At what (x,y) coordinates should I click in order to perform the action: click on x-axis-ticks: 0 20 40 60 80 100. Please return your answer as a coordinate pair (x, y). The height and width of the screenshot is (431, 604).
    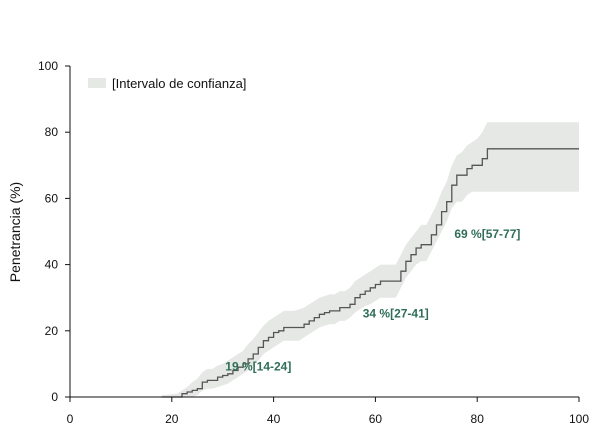
    Looking at the image, I should click on (328, 411).